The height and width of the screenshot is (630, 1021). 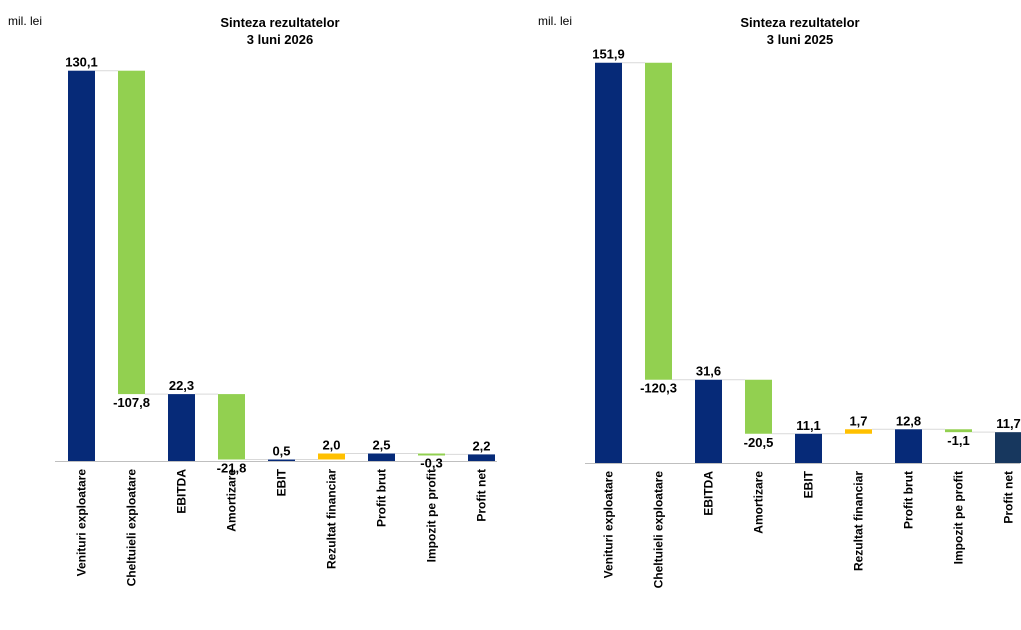 What do you see at coordinates (858, 420) in the screenshot?
I see `data-label: 1,7` at bounding box center [858, 420].